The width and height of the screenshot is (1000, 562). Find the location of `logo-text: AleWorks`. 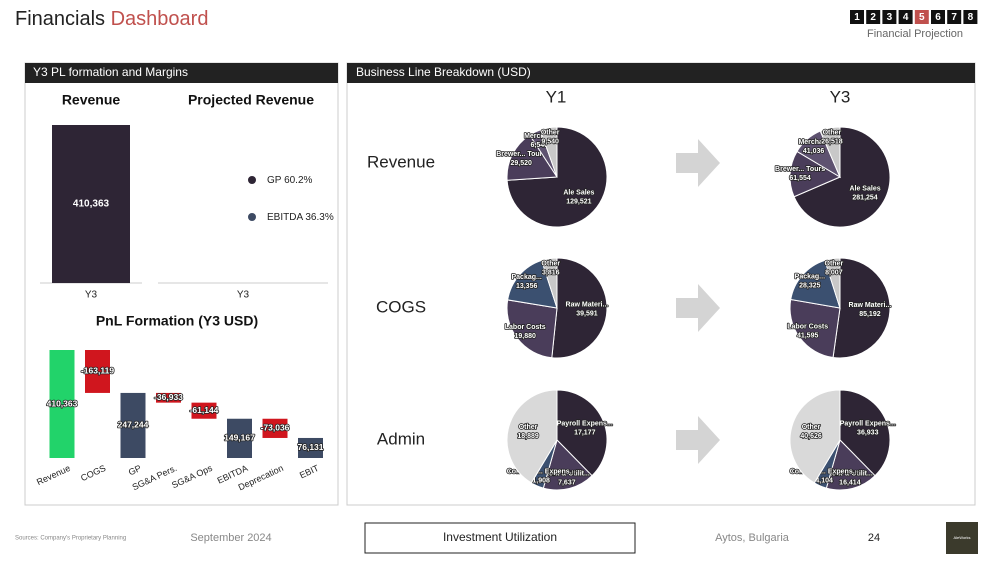

logo-text: AleWorks is located at coordinates (961, 537).